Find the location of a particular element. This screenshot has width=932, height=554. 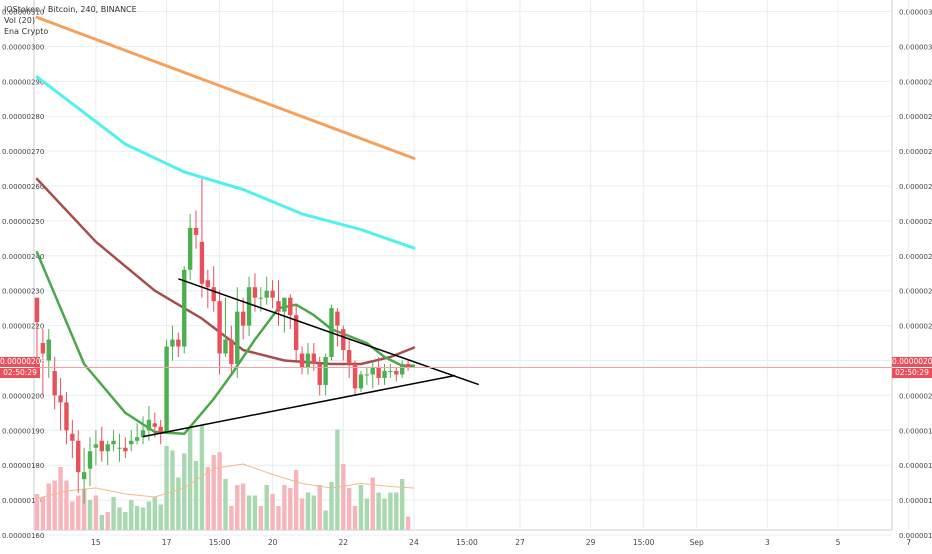

symbol-title: IOStoken / Bitcoin, 240, BINANCE is located at coordinates (70, 9).